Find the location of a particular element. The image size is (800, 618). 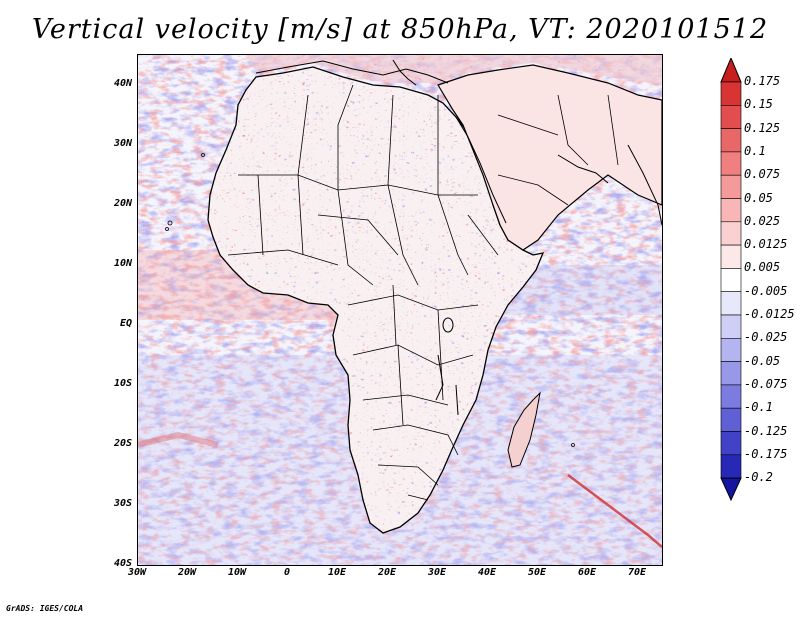

lat-label: 30S is located at coordinates (122, 503).